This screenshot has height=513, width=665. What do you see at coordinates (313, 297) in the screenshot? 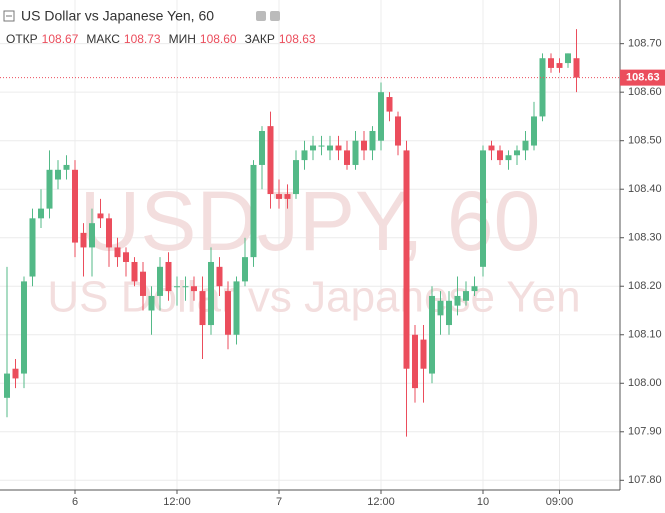
I see `watermark-description: US Dollar vs Japanese Yen` at bounding box center [313, 297].